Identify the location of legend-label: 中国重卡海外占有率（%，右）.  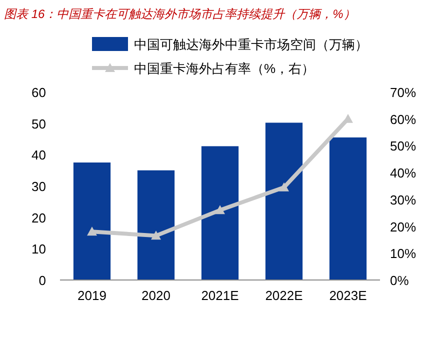
(224, 68).